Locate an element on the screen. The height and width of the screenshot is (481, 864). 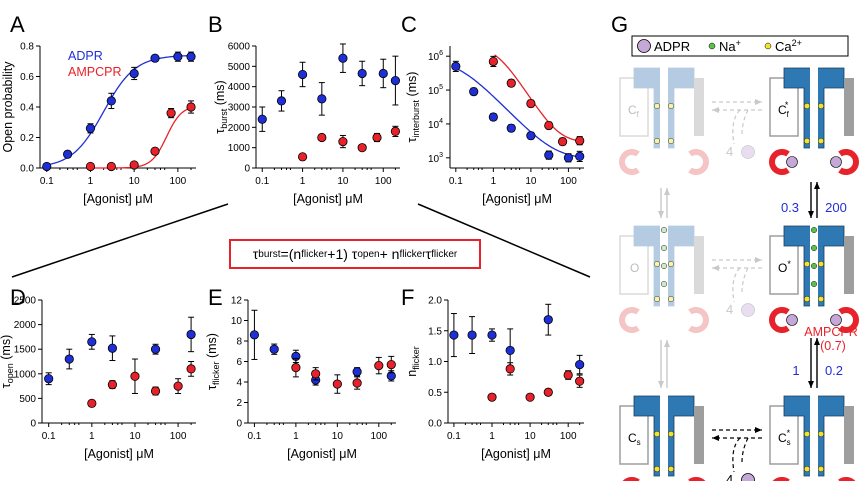
panel-letter-d: D is located at coordinates (18, 297).